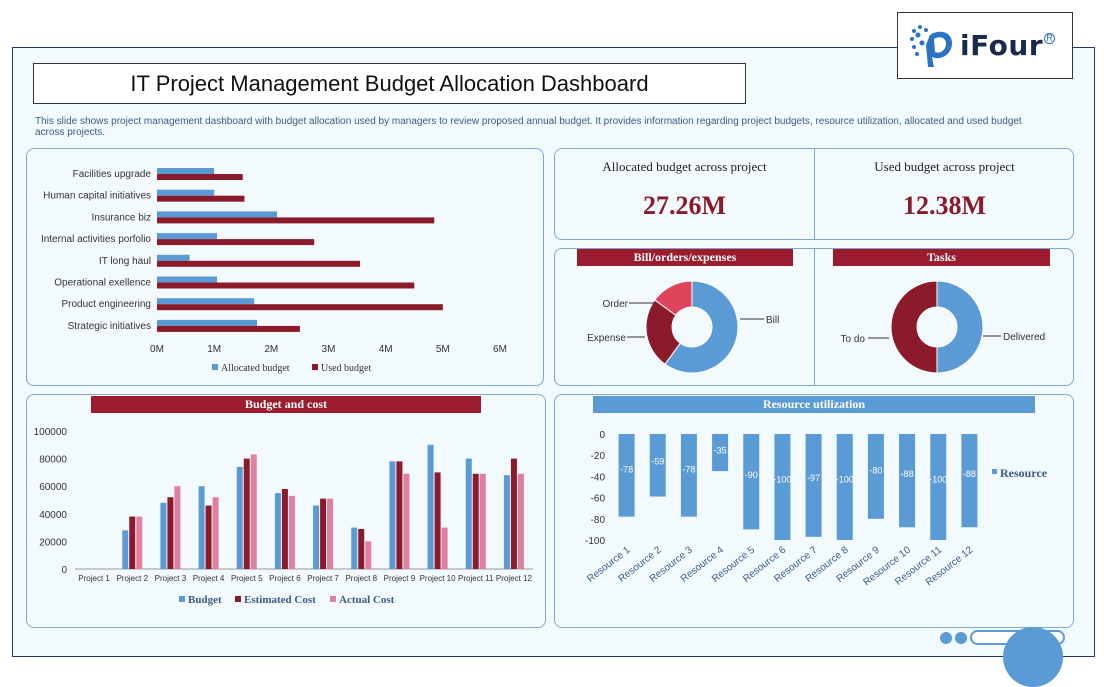  Describe the element at coordinates (814, 404) in the screenshot. I see `section-title-resource: Resource utilization` at that location.